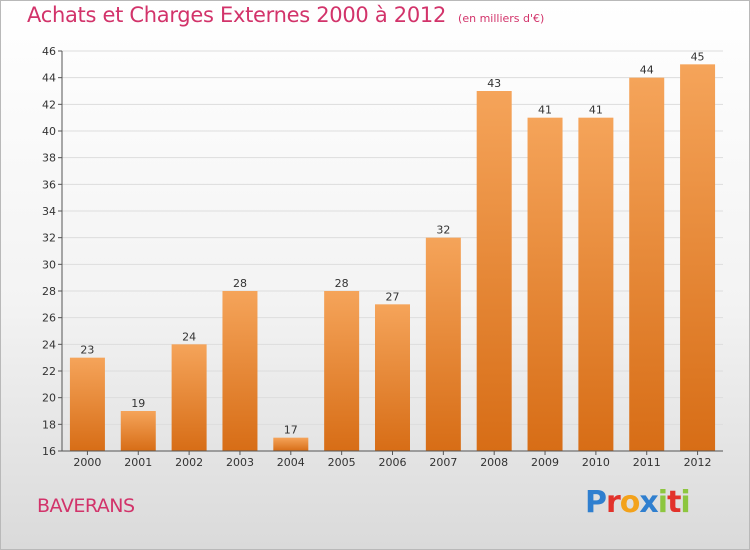 The image size is (750, 550). Describe the element at coordinates (49, 104) in the screenshot. I see `y-tick-label: 42` at that location.